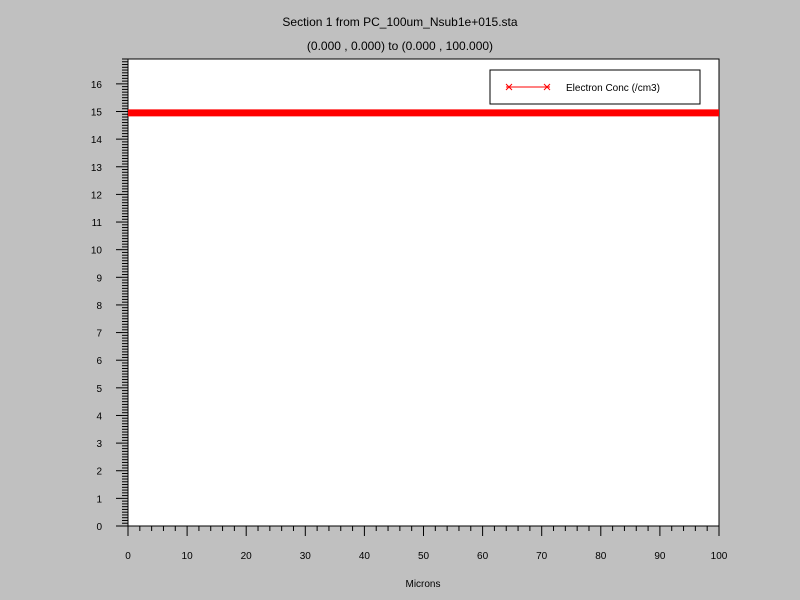 Image resolution: width=800 pixels, height=600 pixels. Describe the element at coordinates (99, 389) in the screenshot. I see `y-tick-label: 5` at that location.